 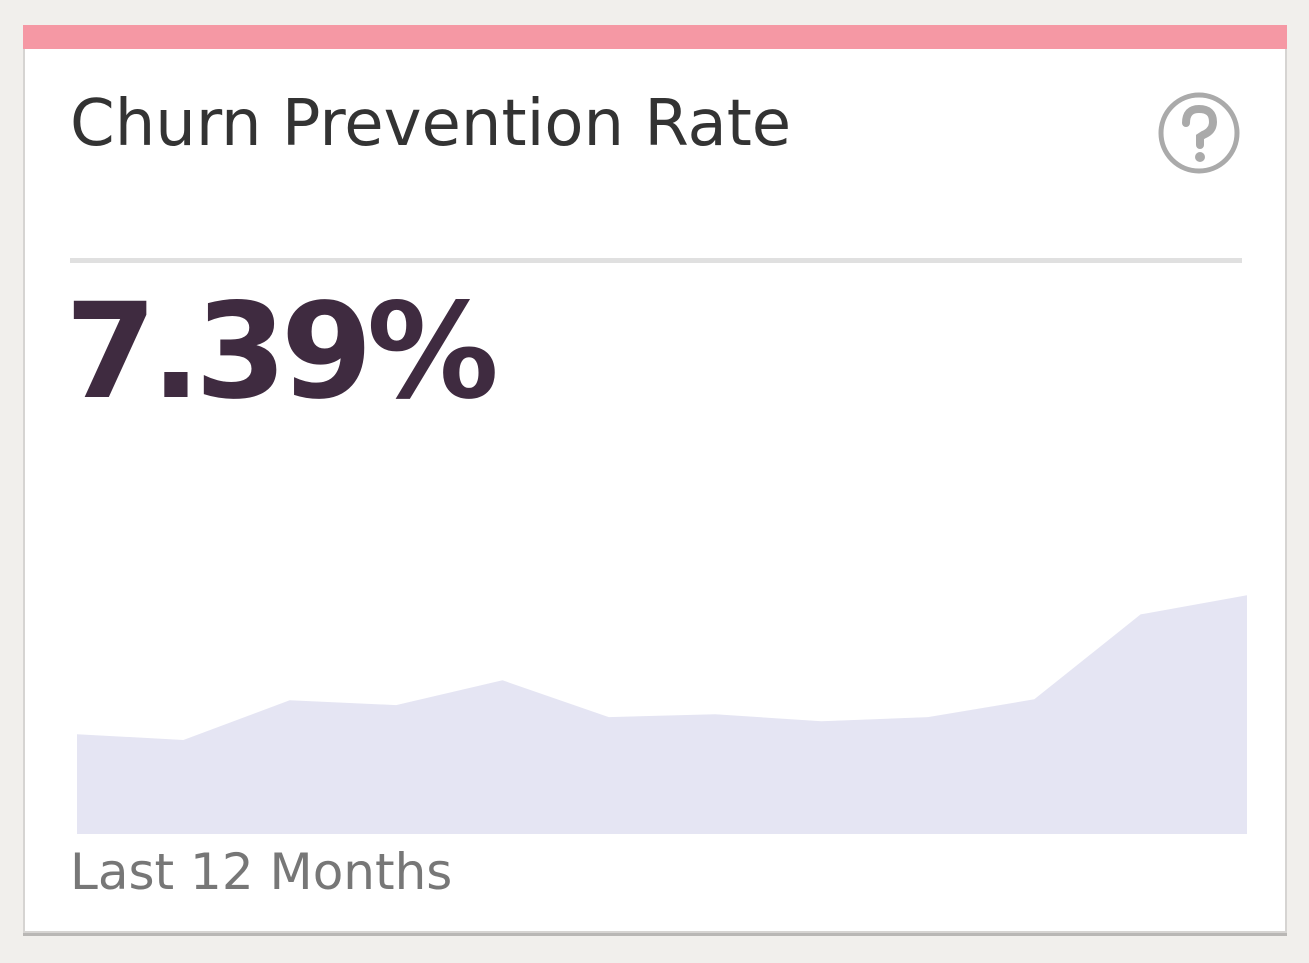 What do you see at coordinates (261, 872) in the screenshot?
I see `caption: Last 12 Months` at bounding box center [261, 872].